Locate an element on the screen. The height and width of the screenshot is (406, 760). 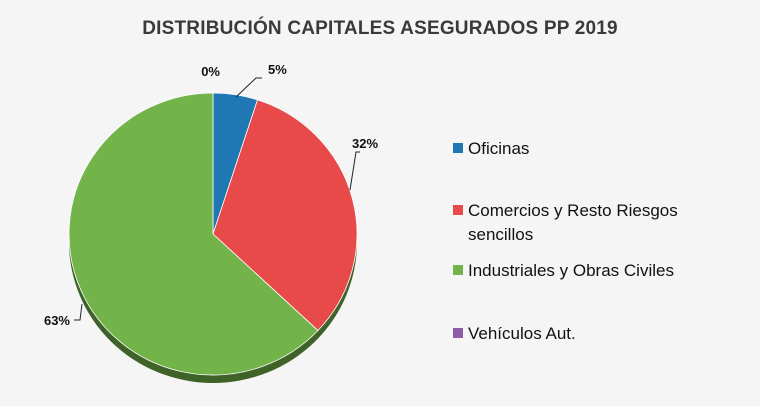
legend-item: Industriales y Obras Civiles is located at coordinates (598, 271).